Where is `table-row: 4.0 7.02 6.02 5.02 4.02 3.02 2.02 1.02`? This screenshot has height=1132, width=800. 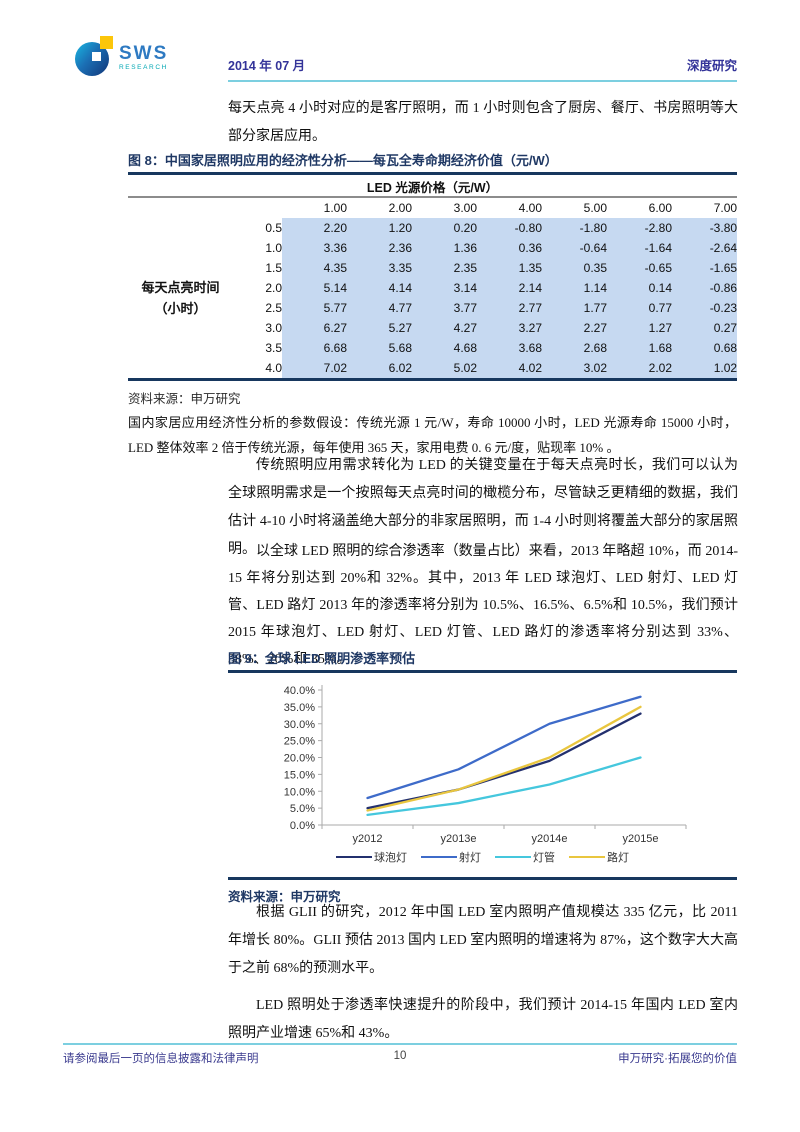
table-row: 4.0 7.02 6.02 5.02 4.02 3.02 2.02 1.02 is located at coordinates (433, 369).